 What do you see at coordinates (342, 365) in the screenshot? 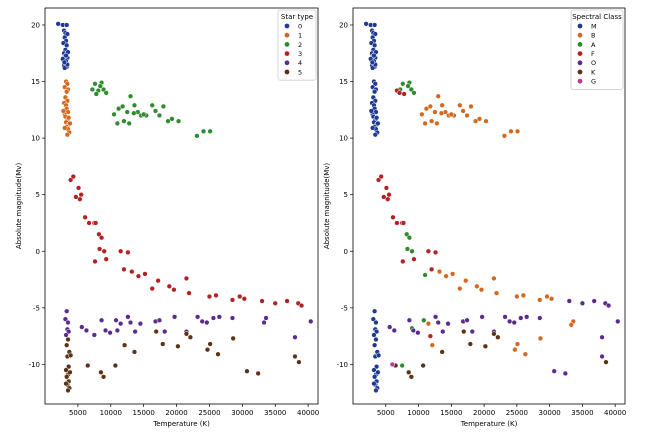
I see `y-tick-label: -10` at bounding box center [342, 365].